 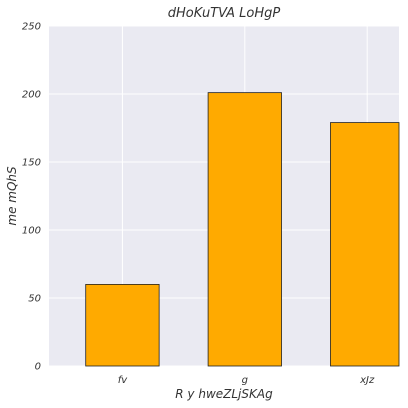 What do you see at coordinates (31, 163) in the screenshot?
I see `y-tick-label: 150` at bounding box center [31, 163].